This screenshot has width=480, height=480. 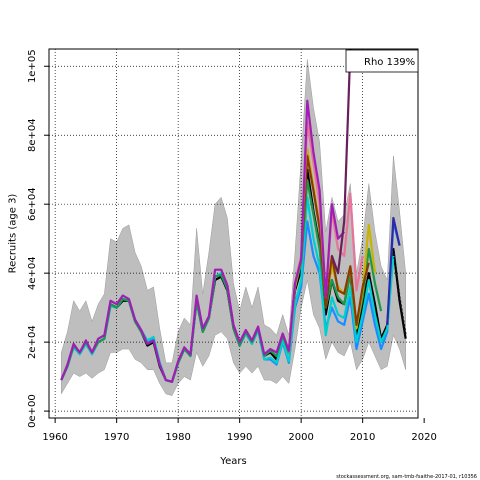 What do you see at coordinates (232, 461) in the screenshot?
I see `x-axis-title: Years` at bounding box center [232, 461].